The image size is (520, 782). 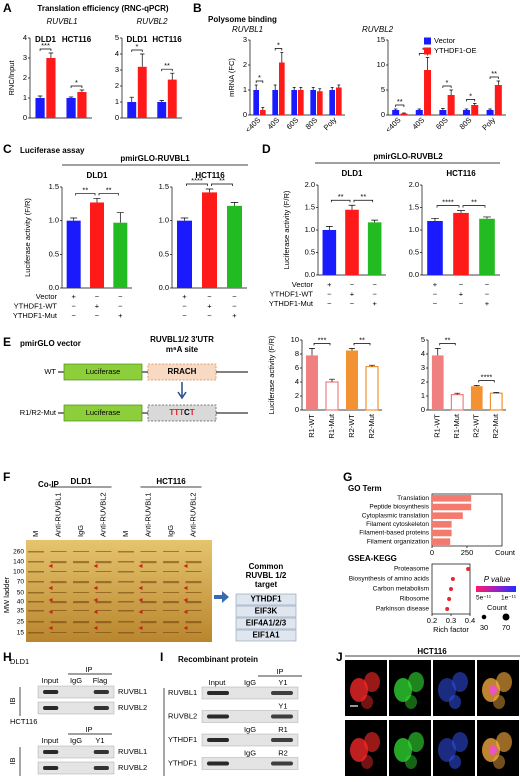 What do you see at coordinates (497, 607) in the screenshot?
I see `legend-title: Count` at bounding box center [497, 607].